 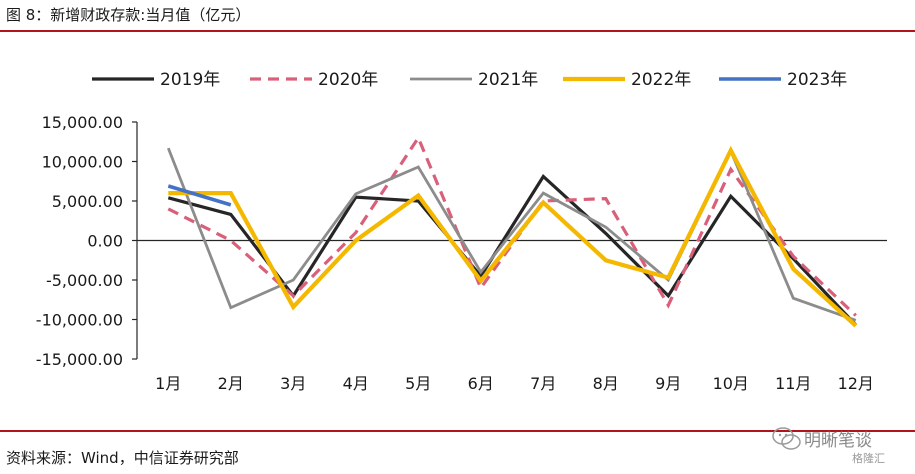 What do you see at coordinates (817, 80) in the screenshot?
I see `legend-label: 2023年` at bounding box center [817, 80].